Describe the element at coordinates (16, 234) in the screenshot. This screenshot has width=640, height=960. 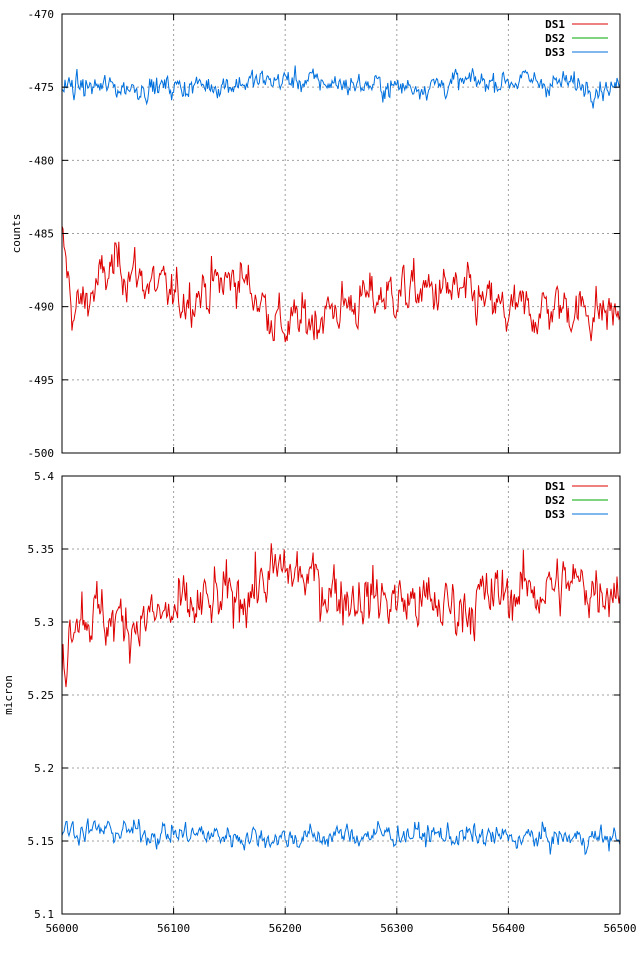
I see `y-axis-label: counts` at that location.